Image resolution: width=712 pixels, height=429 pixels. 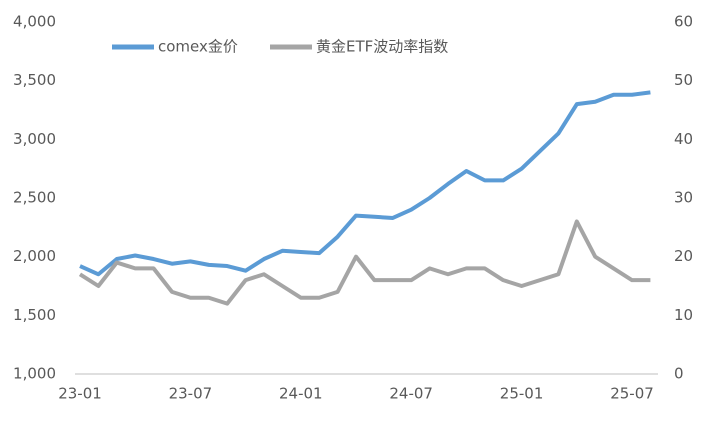 What do you see at coordinates (632, 394) in the screenshot?
I see `x-tick-label: 25-07` at bounding box center [632, 394].